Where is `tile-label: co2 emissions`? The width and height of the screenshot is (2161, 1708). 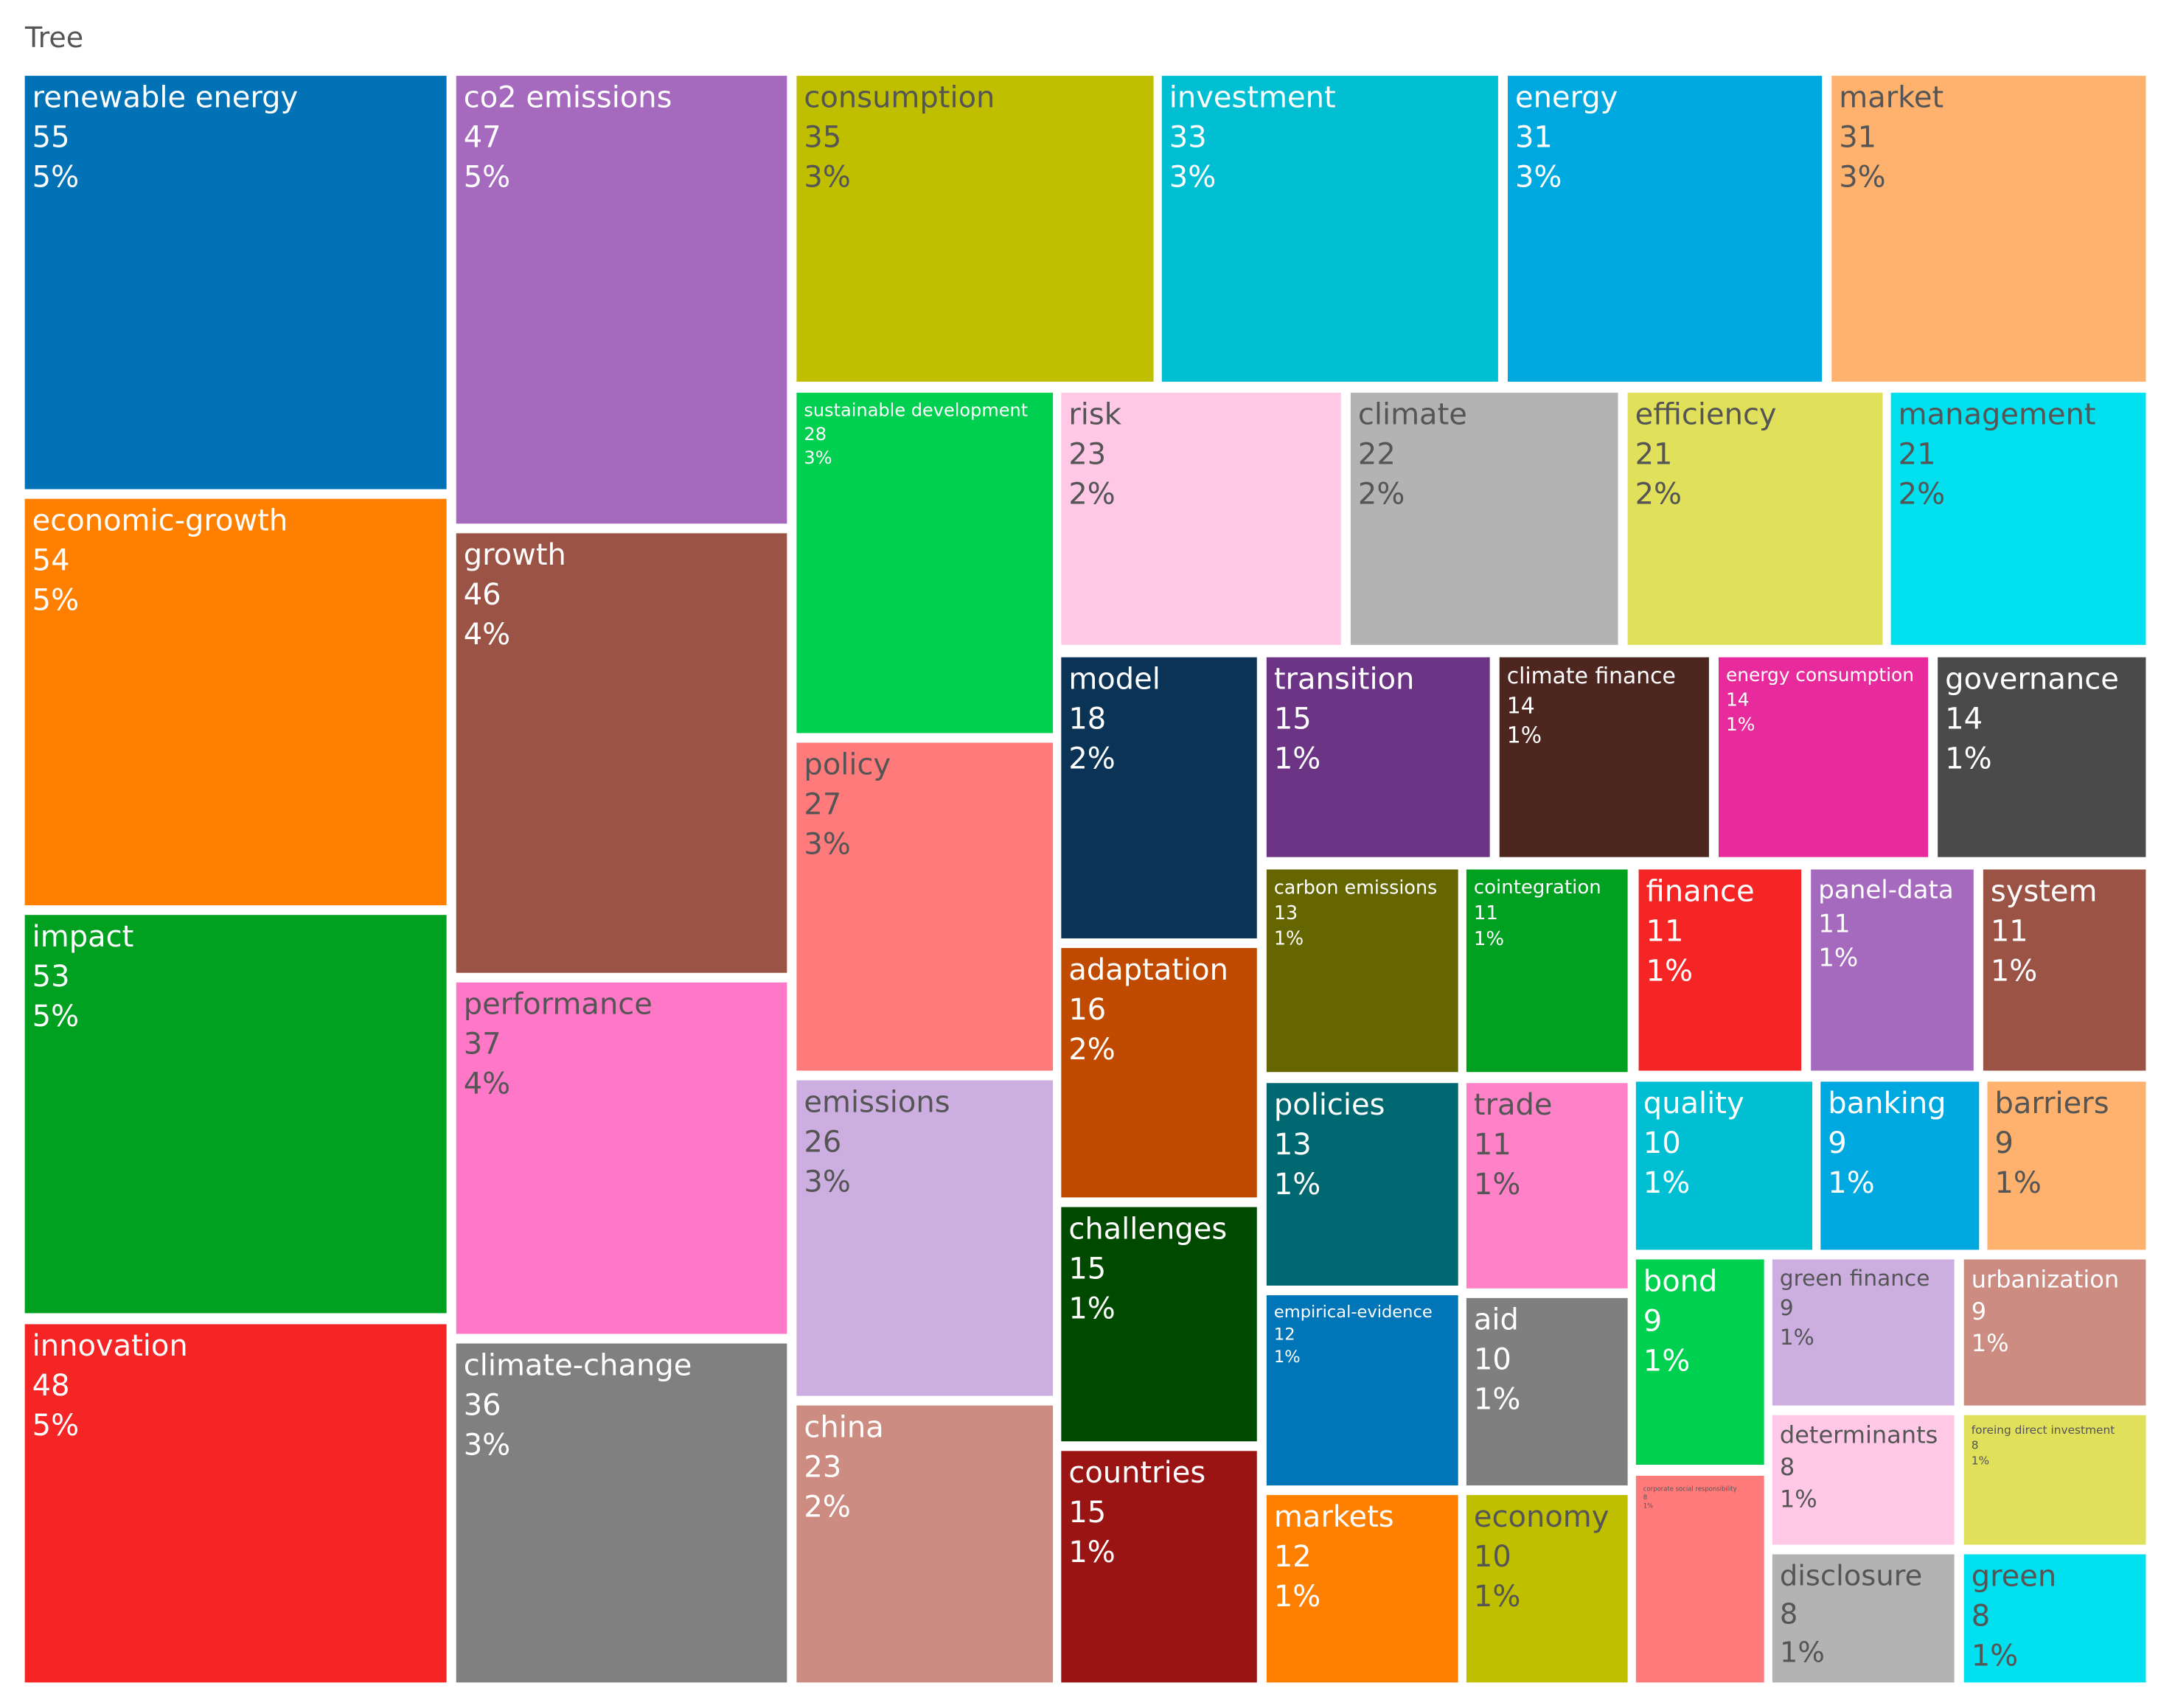 tile-label: co2 emissions is located at coordinates (568, 98).